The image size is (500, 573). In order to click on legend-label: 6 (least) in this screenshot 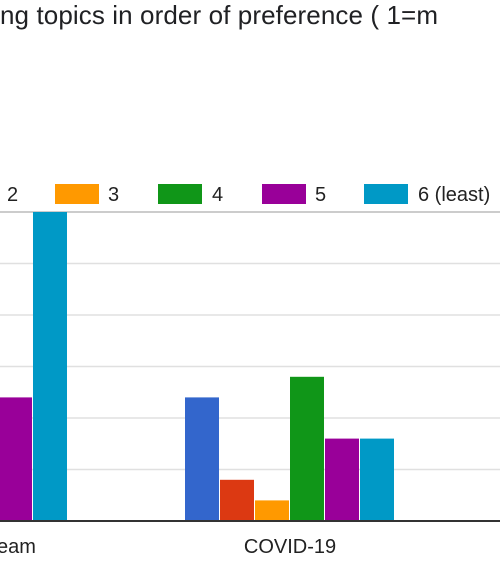, I will do `click(454, 195)`.